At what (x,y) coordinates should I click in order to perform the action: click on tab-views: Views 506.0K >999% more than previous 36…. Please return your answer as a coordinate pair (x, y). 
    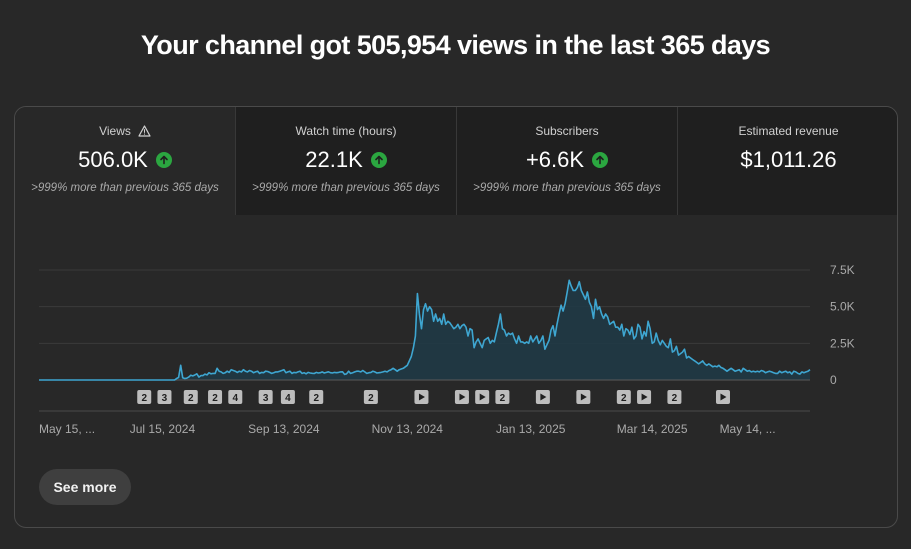
    Looking at the image, I should click on (125, 161).